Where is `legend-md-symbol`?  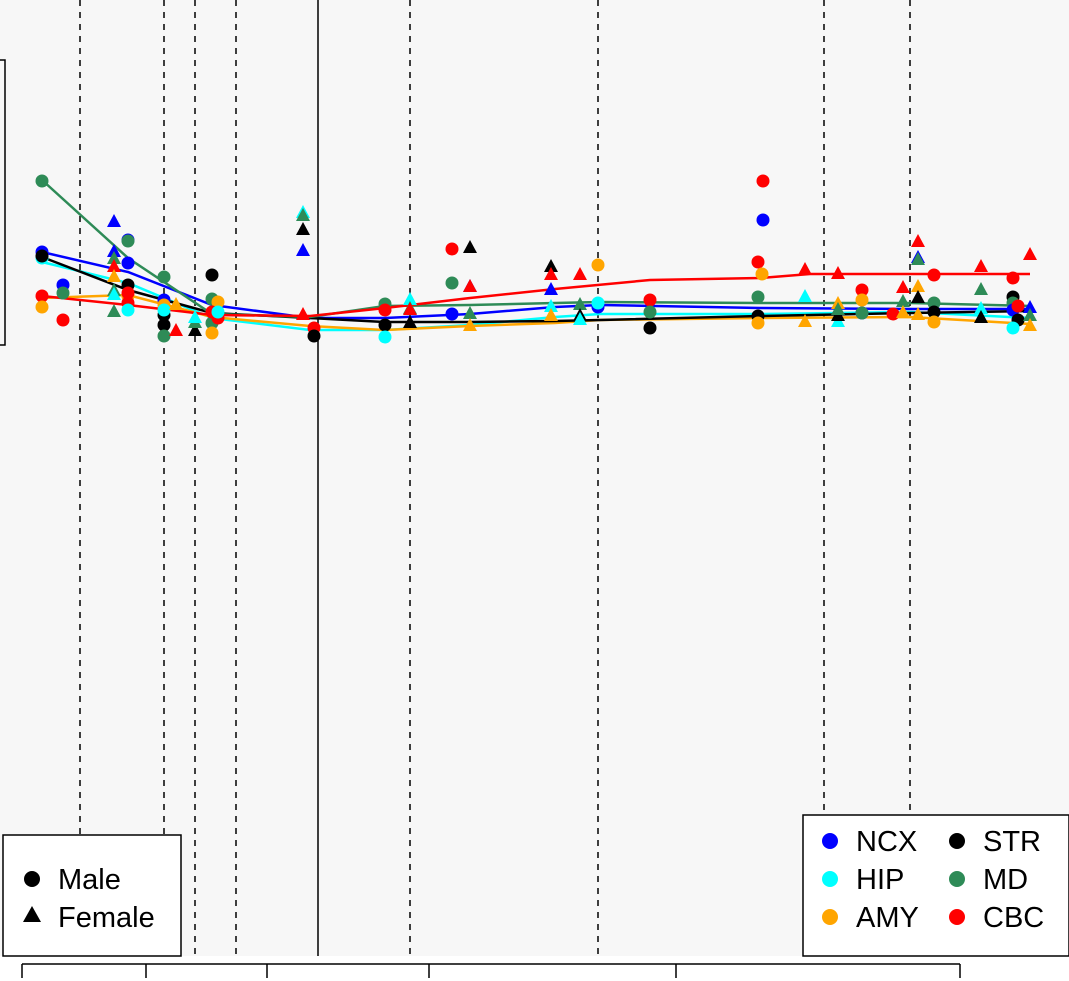 legend-md-symbol is located at coordinates (957, 879).